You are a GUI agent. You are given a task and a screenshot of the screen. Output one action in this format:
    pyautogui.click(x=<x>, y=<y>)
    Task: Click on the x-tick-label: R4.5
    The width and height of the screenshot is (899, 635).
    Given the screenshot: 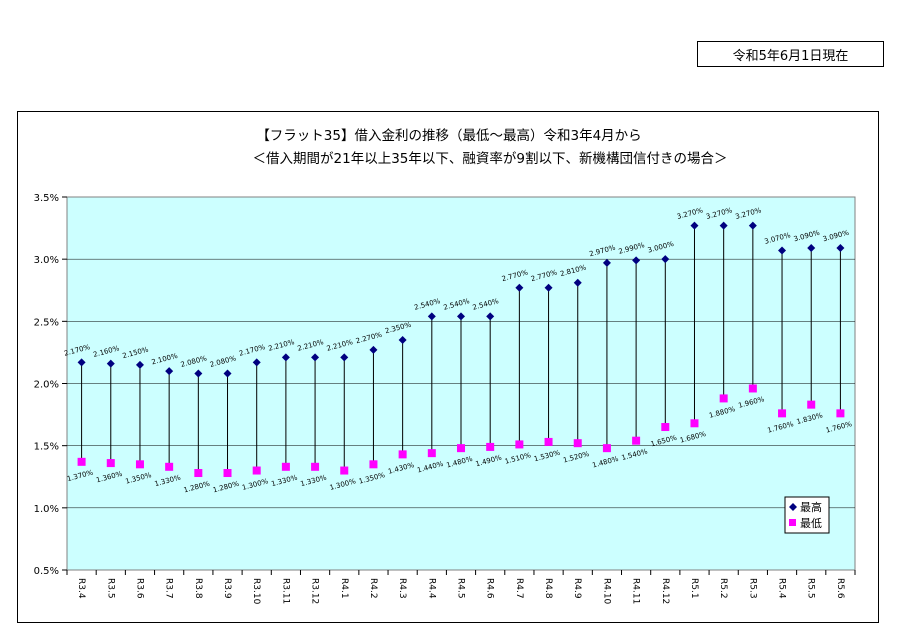 What is the action you would take?
    pyautogui.click(x=461, y=588)
    